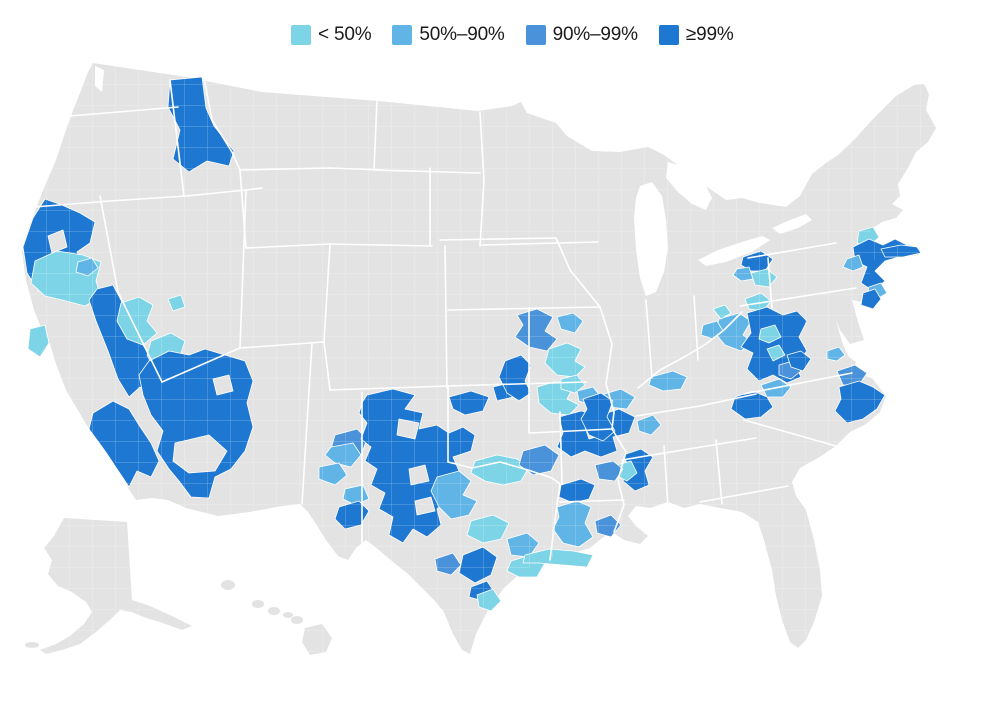 The height and width of the screenshot is (705, 984). Describe the element at coordinates (288, 615) in the screenshot. I see `hawaii-molokai` at that location.